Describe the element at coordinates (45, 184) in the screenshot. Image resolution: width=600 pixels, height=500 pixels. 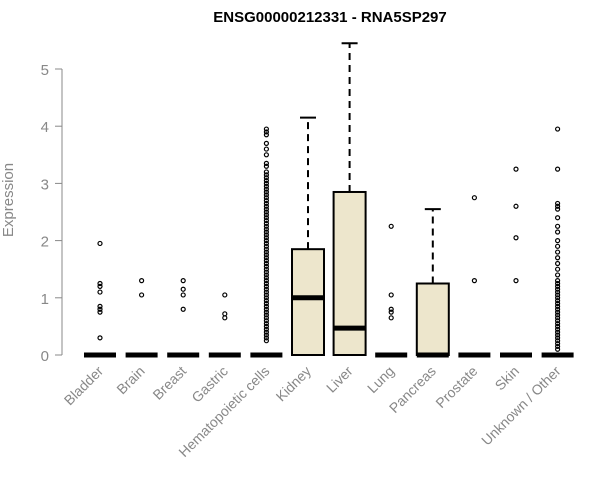
I see `y-tick-label: 3` at that location.